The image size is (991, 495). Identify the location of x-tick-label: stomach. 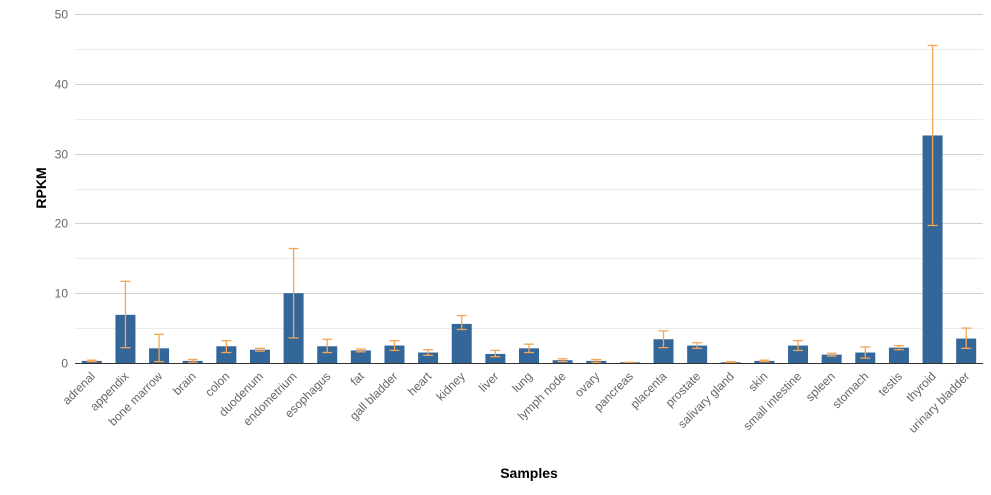
(850, 390).